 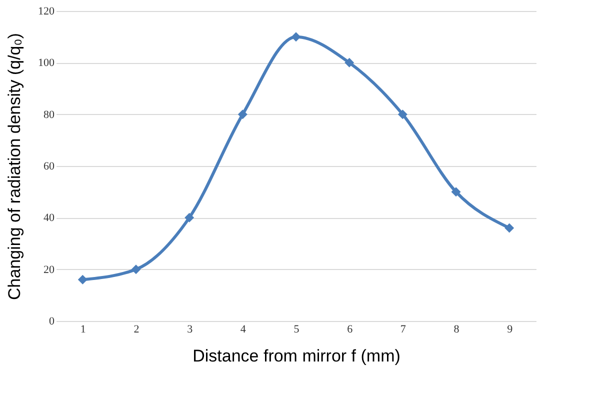 I want to click on y-tick-label: 40, so click(x=49, y=218).